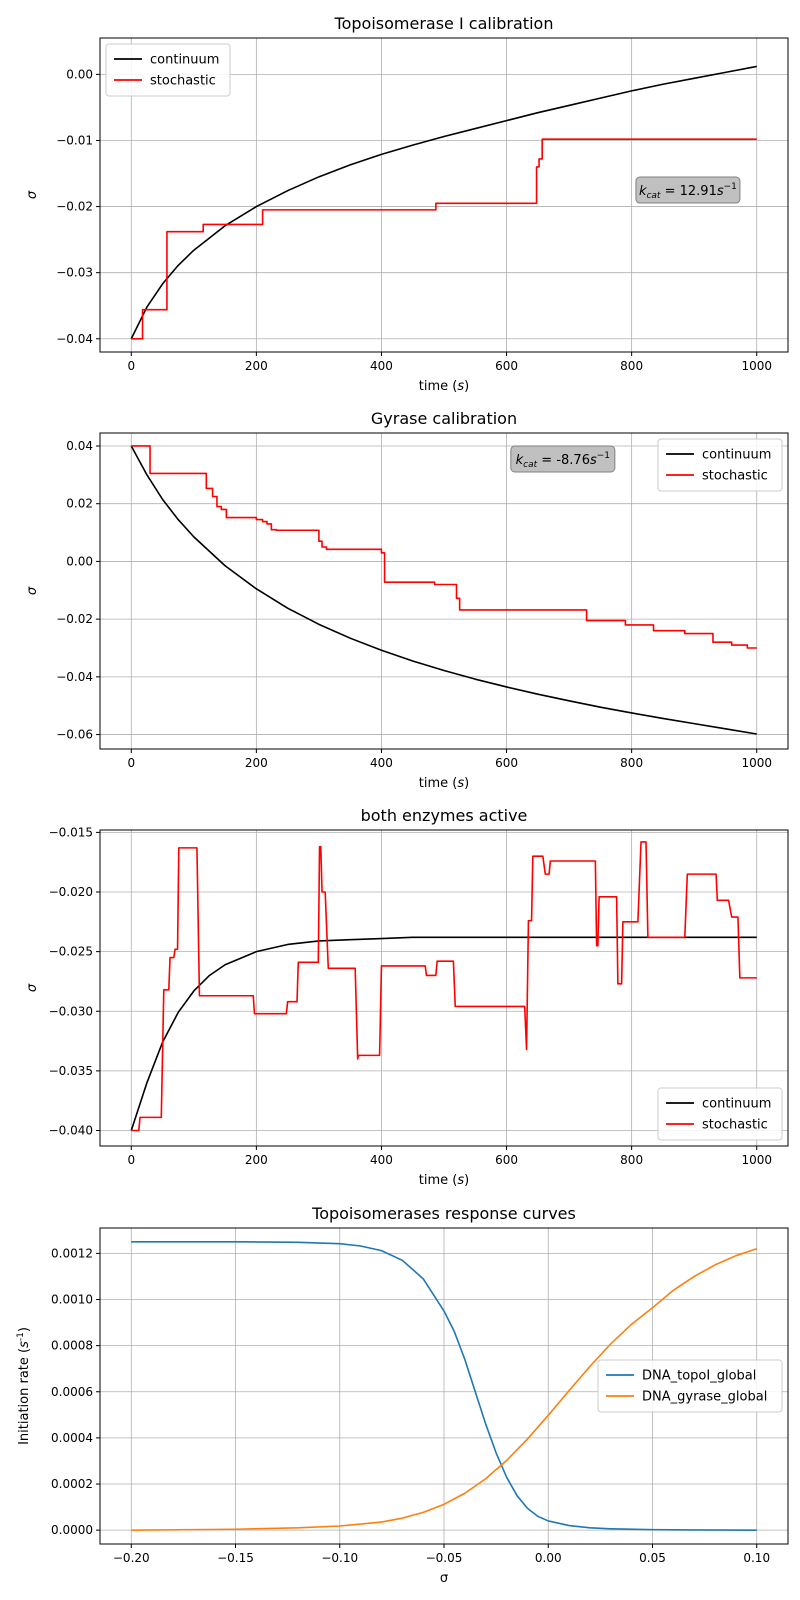 The image size is (800, 1600). What do you see at coordinates (71, 952) in the screenshot?
I see `y-tick-label: −0.025` at bounding box center [71, 952].